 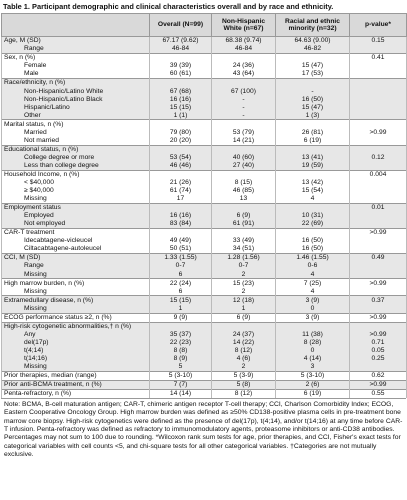 I want to click on row-label: Employment status, so click(x=75, y=207).